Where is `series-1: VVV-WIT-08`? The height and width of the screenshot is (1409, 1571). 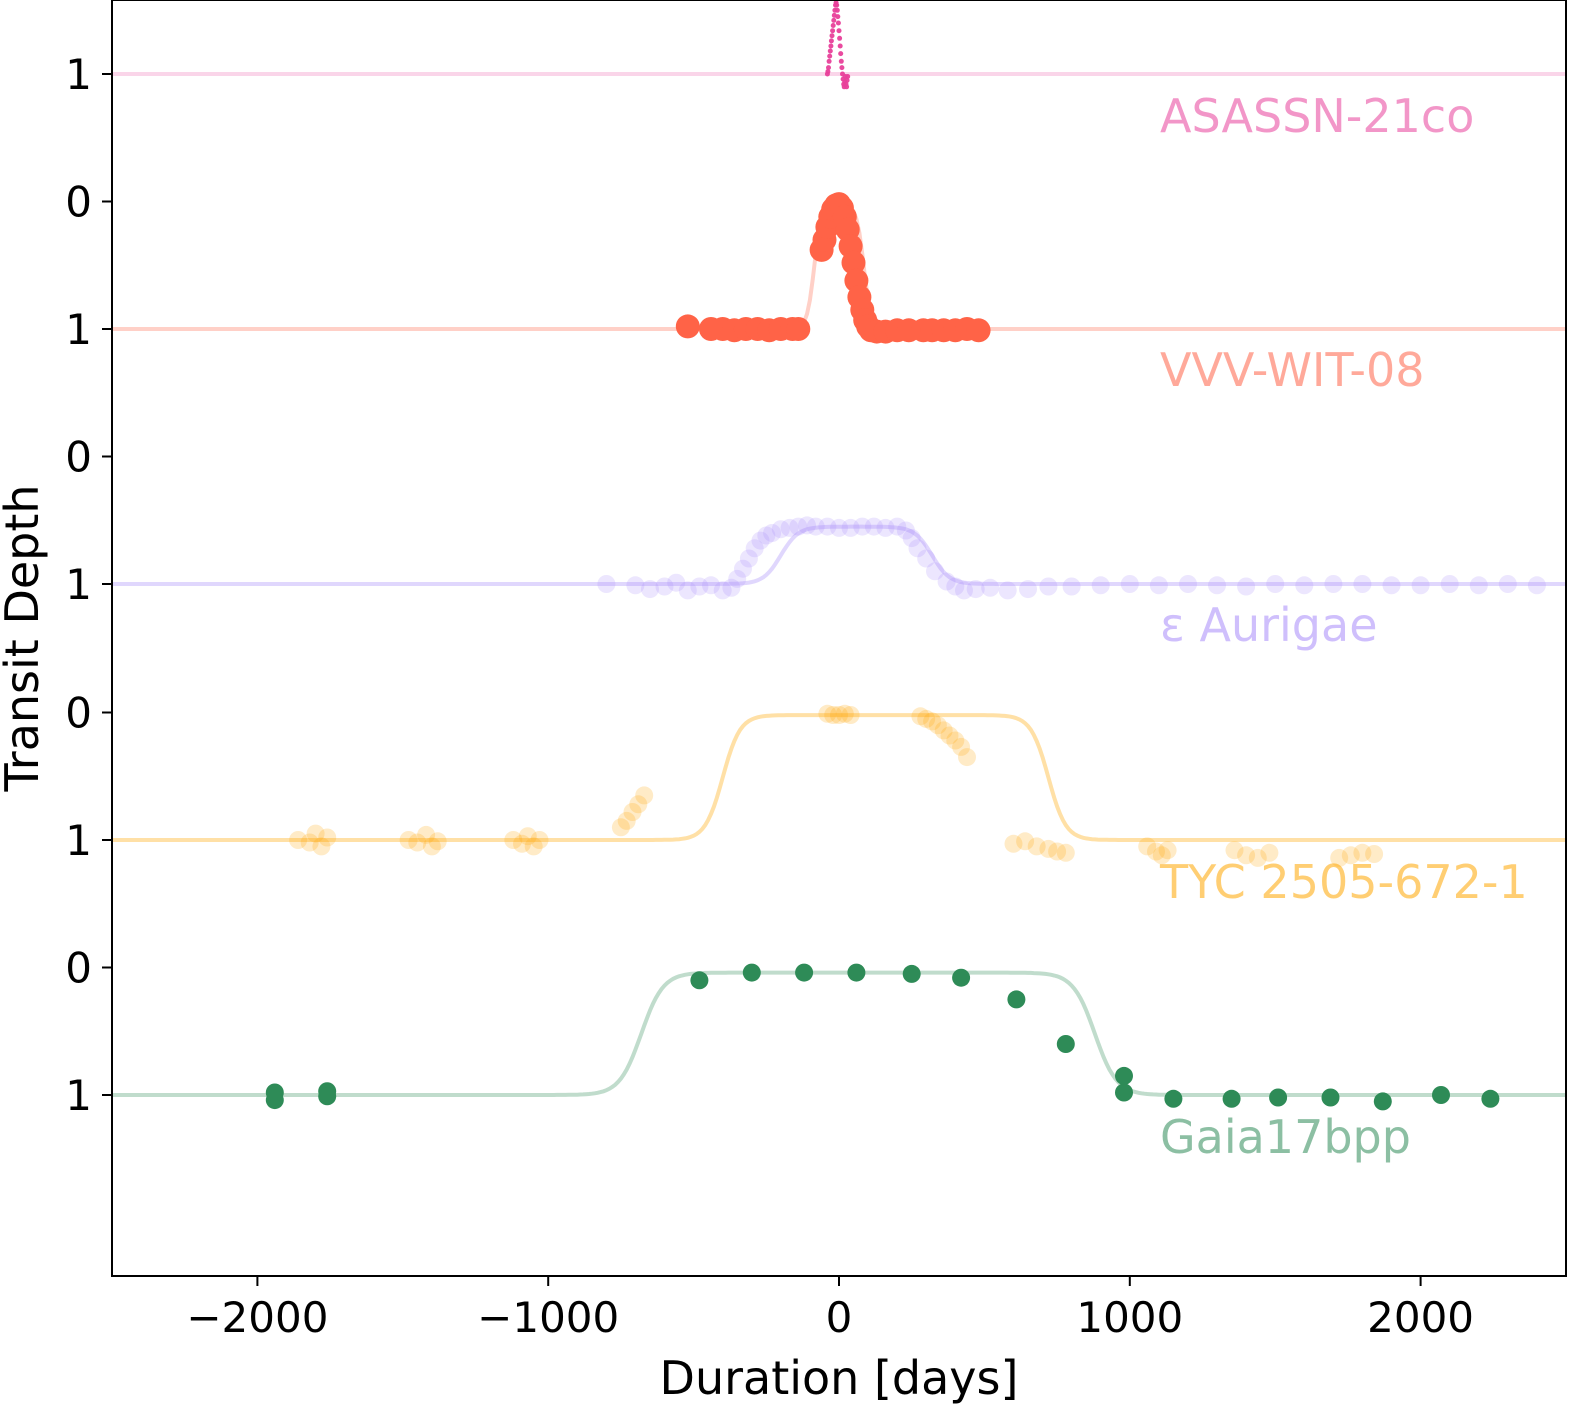
series-1: VVV-WIT-08 is located at coordinates (839, 294).